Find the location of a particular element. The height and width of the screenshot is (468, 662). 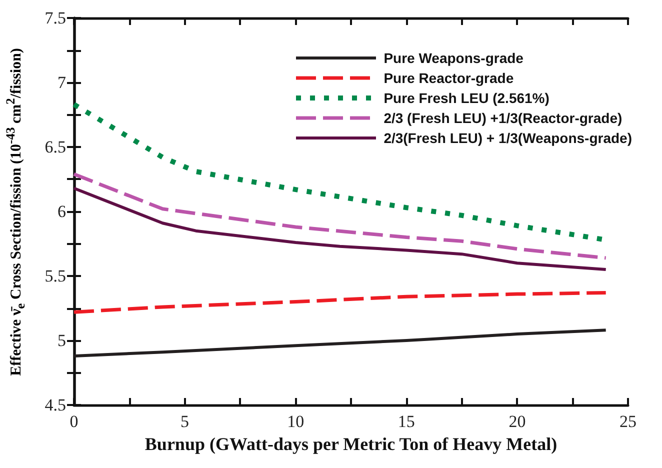

x-tick-label: 25 is located at coordinates (628, 421).